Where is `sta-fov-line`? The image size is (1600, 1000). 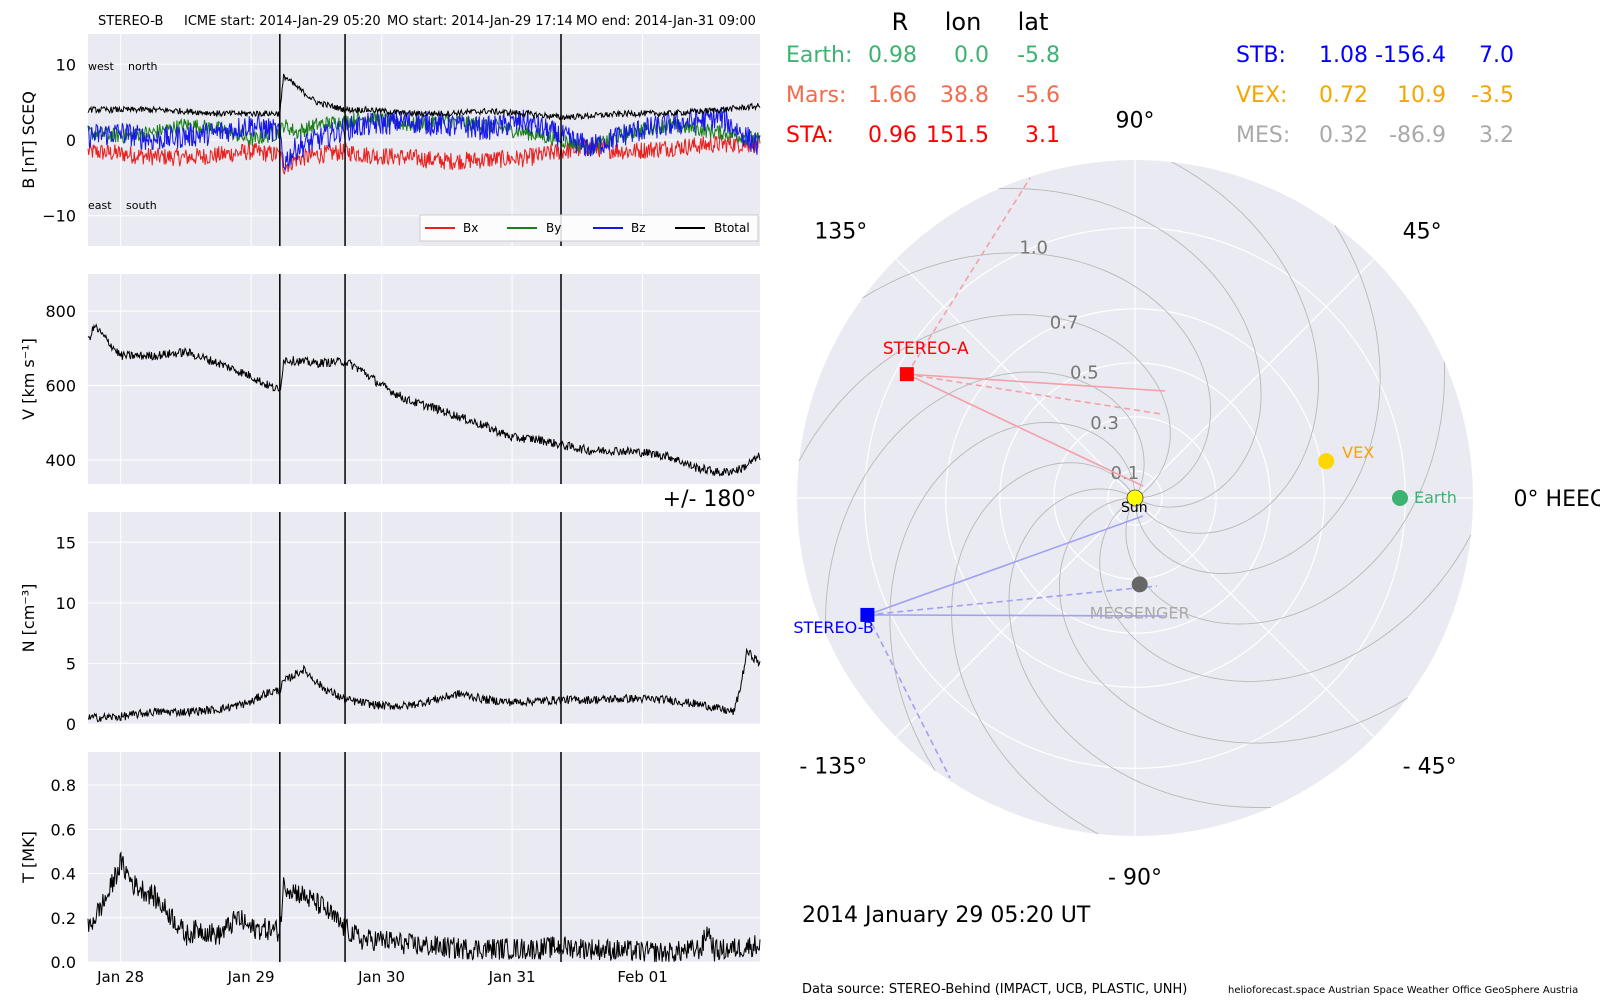 sta-fov-line is located at coordinates (1036, 382).